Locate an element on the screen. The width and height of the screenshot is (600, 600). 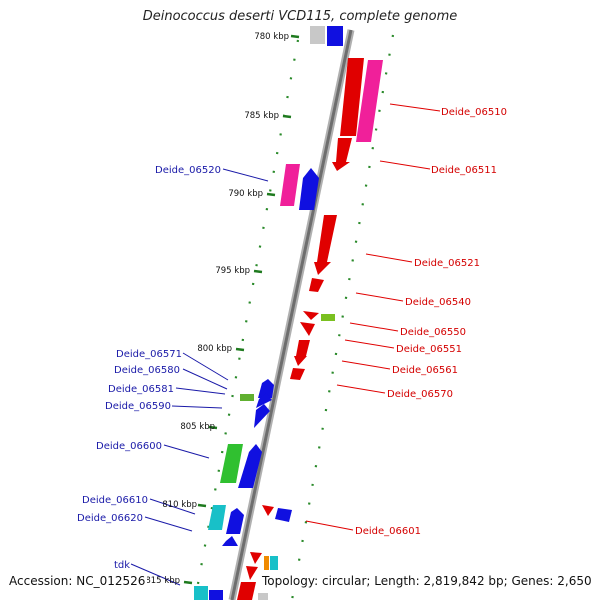
gene-label: Deide_06511 is located at coordinates (464, 170).